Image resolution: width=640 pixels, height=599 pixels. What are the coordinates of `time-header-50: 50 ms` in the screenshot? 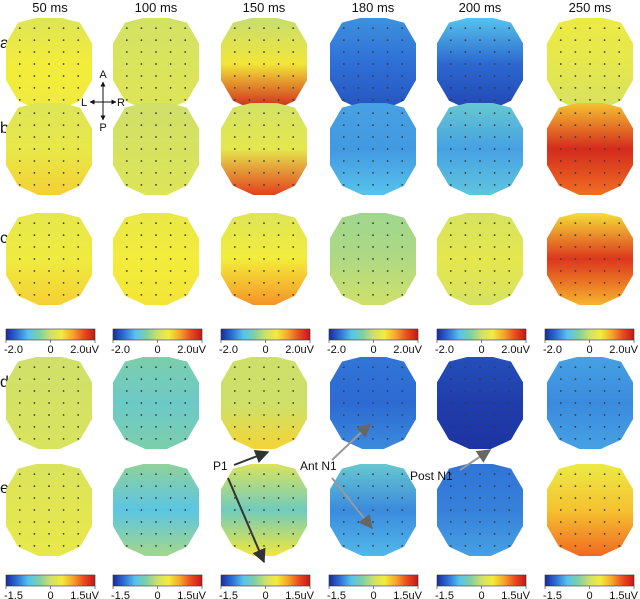 It's located at (50, 7).